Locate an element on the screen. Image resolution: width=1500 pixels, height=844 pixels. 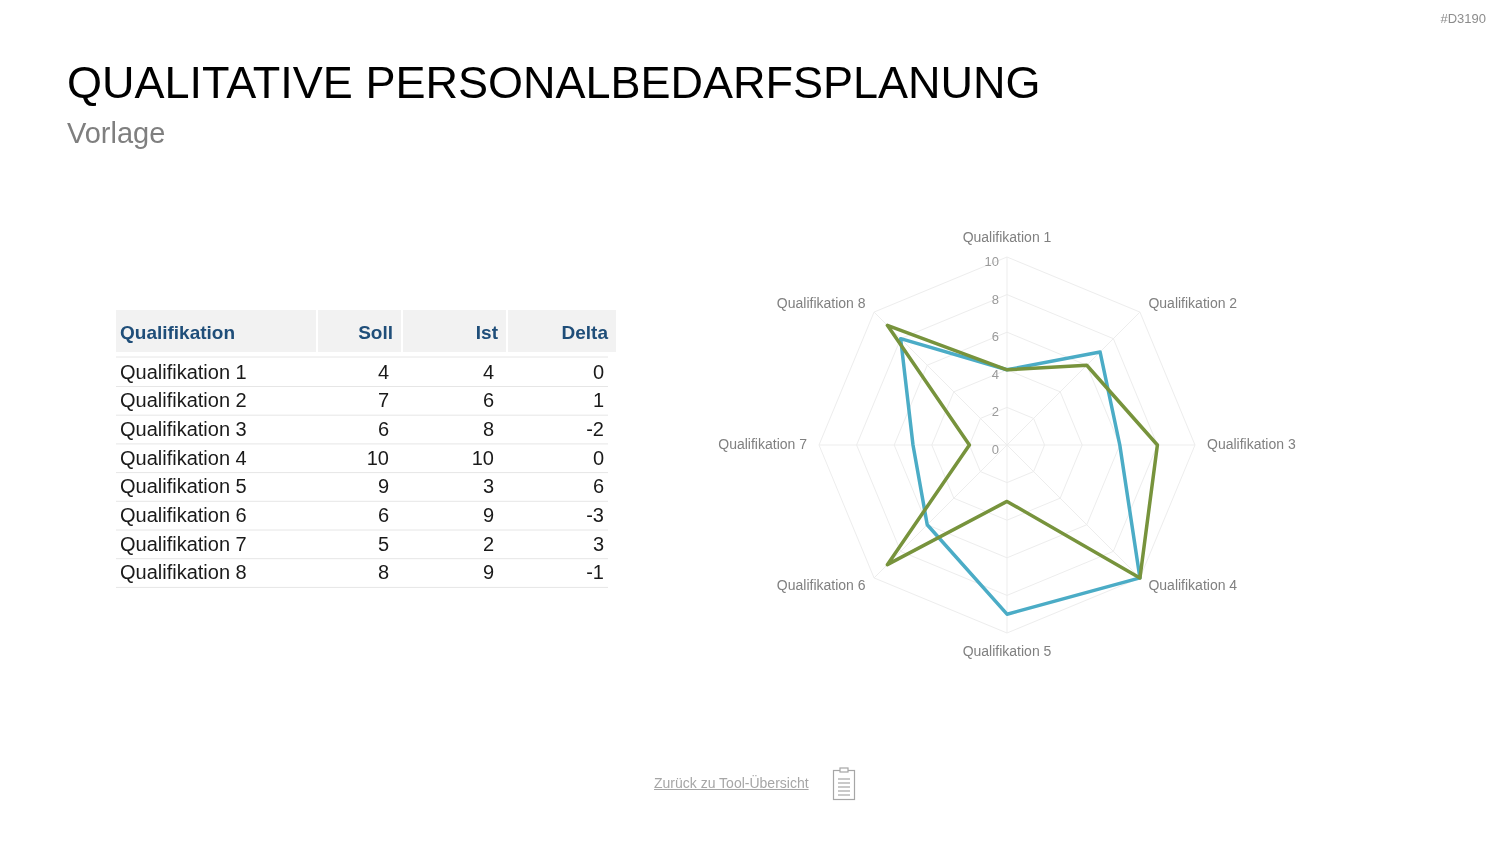
spoke-label: Qualifikation 7 is located at coordinates (763, 444).